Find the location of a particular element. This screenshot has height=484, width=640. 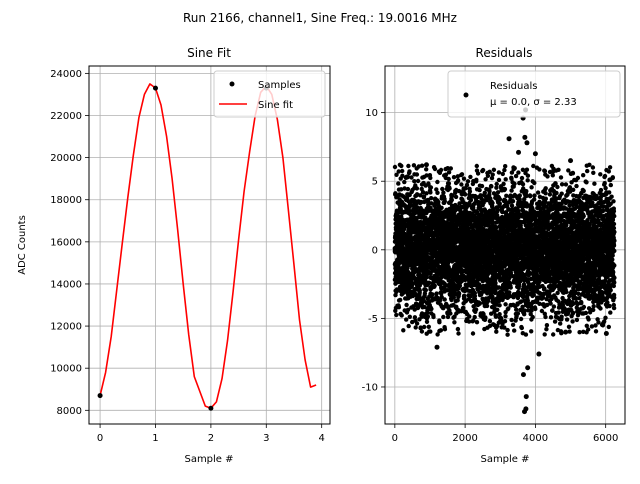

samples-legend-marker is located at coordinates (232, 84).